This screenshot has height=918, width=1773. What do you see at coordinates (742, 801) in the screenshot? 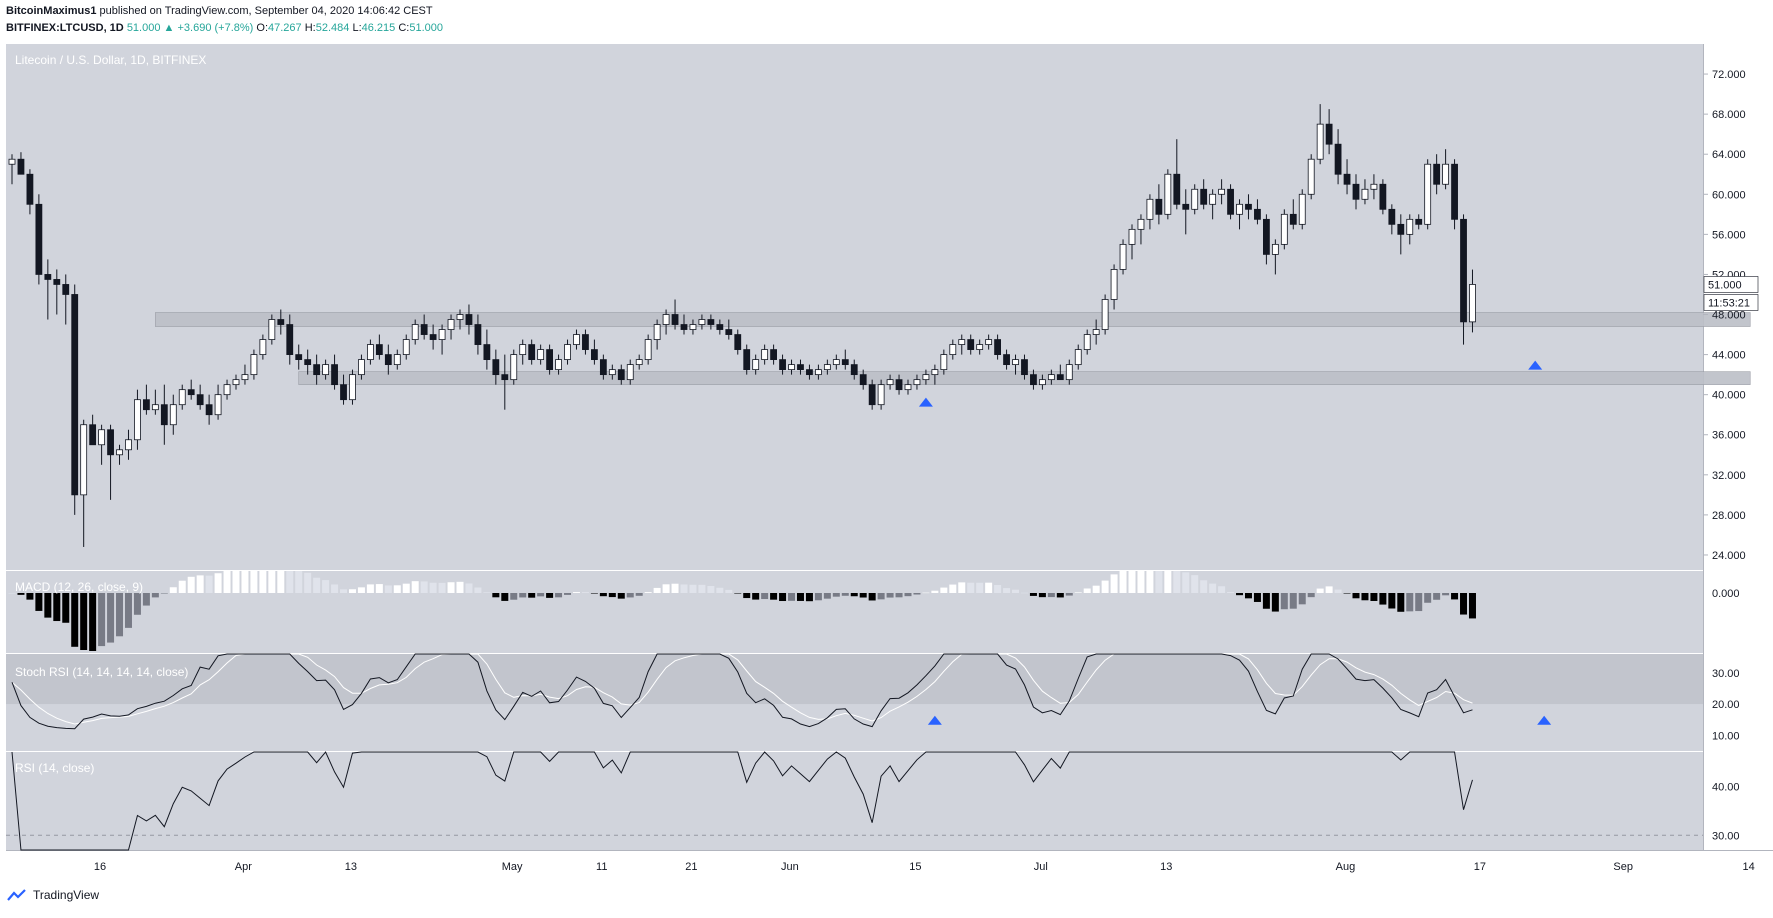
I see `rsi-series-line` at bounding box center [742, 801].